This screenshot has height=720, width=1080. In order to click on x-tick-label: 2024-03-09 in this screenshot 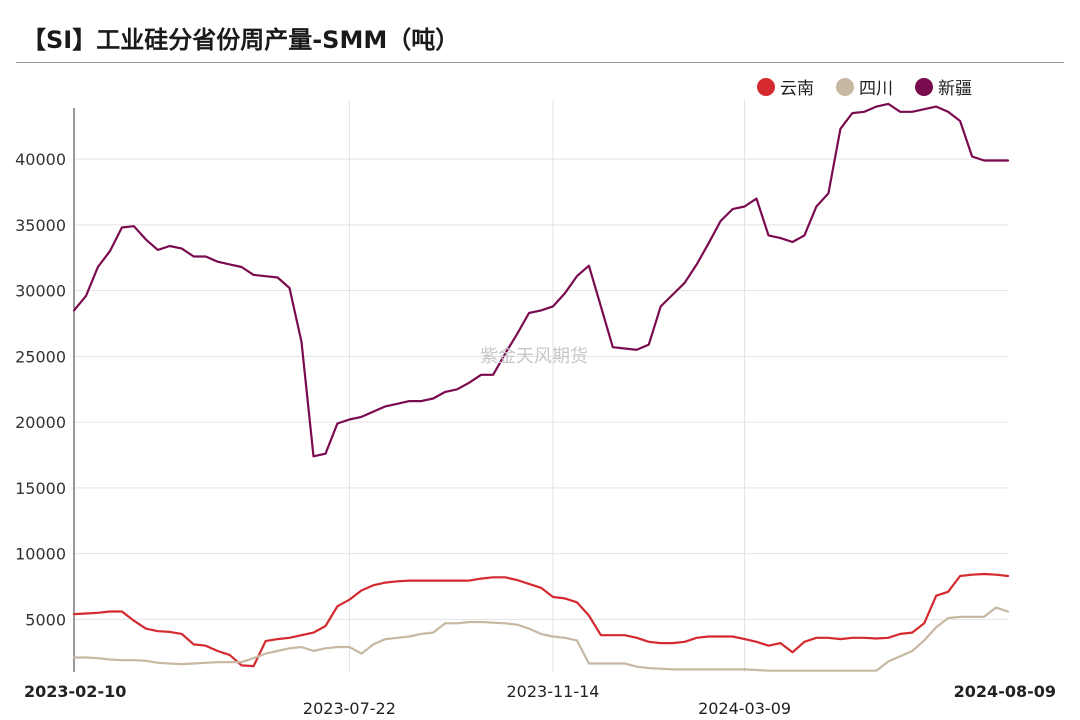, I will do `click(744, 708)`.